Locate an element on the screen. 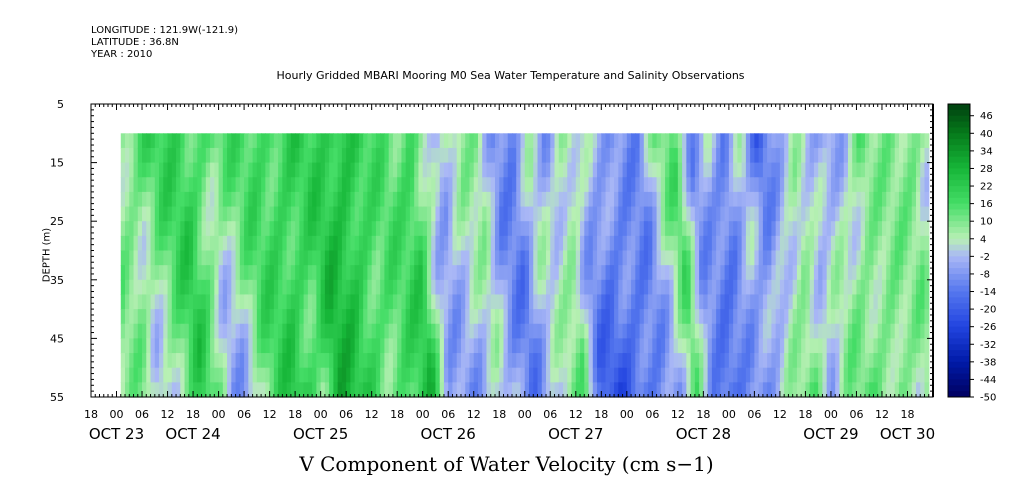  y-tick-label: 45 is located at coordinates (57, 338).